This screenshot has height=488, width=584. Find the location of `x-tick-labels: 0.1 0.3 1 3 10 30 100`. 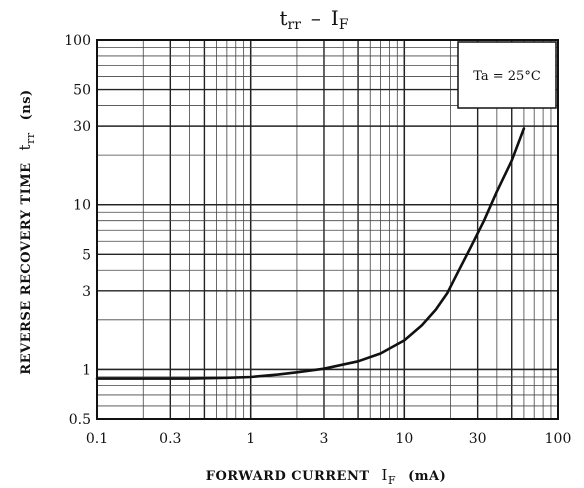

x-tick-labels: 0.1 0.3 1 3 10 30 100 is located at coordinates (329, 439).